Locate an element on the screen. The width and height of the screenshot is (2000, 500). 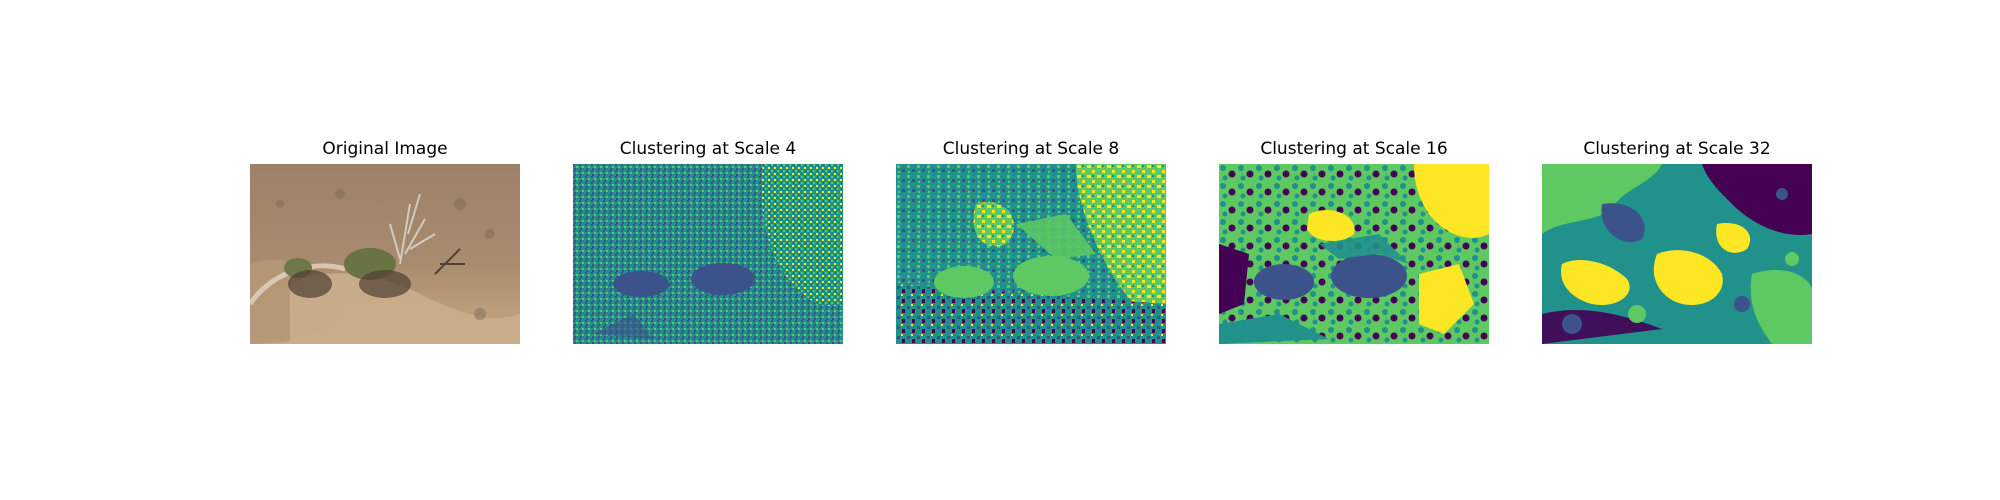
panel-scale-8: Clustering at Scale 8 is located at coordinates (1031, 172).